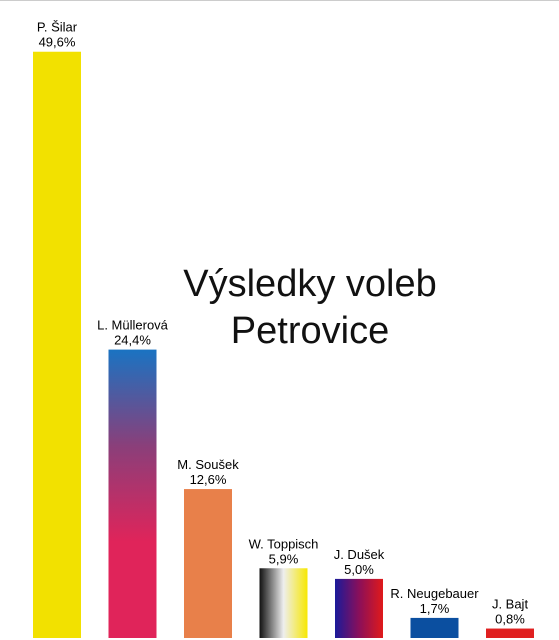 This screenshot has height=640, width=559. What do you see at coordinates (57, 27) in the screenshot?
I see `bar-name-label: P. Šilar` at bounding box center [57, 27].